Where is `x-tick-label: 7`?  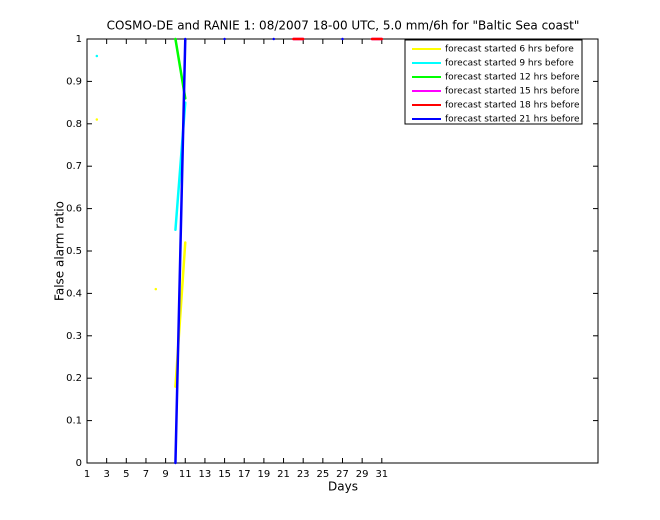
x-tick-label: 7 is located at coordinates (146, 474).